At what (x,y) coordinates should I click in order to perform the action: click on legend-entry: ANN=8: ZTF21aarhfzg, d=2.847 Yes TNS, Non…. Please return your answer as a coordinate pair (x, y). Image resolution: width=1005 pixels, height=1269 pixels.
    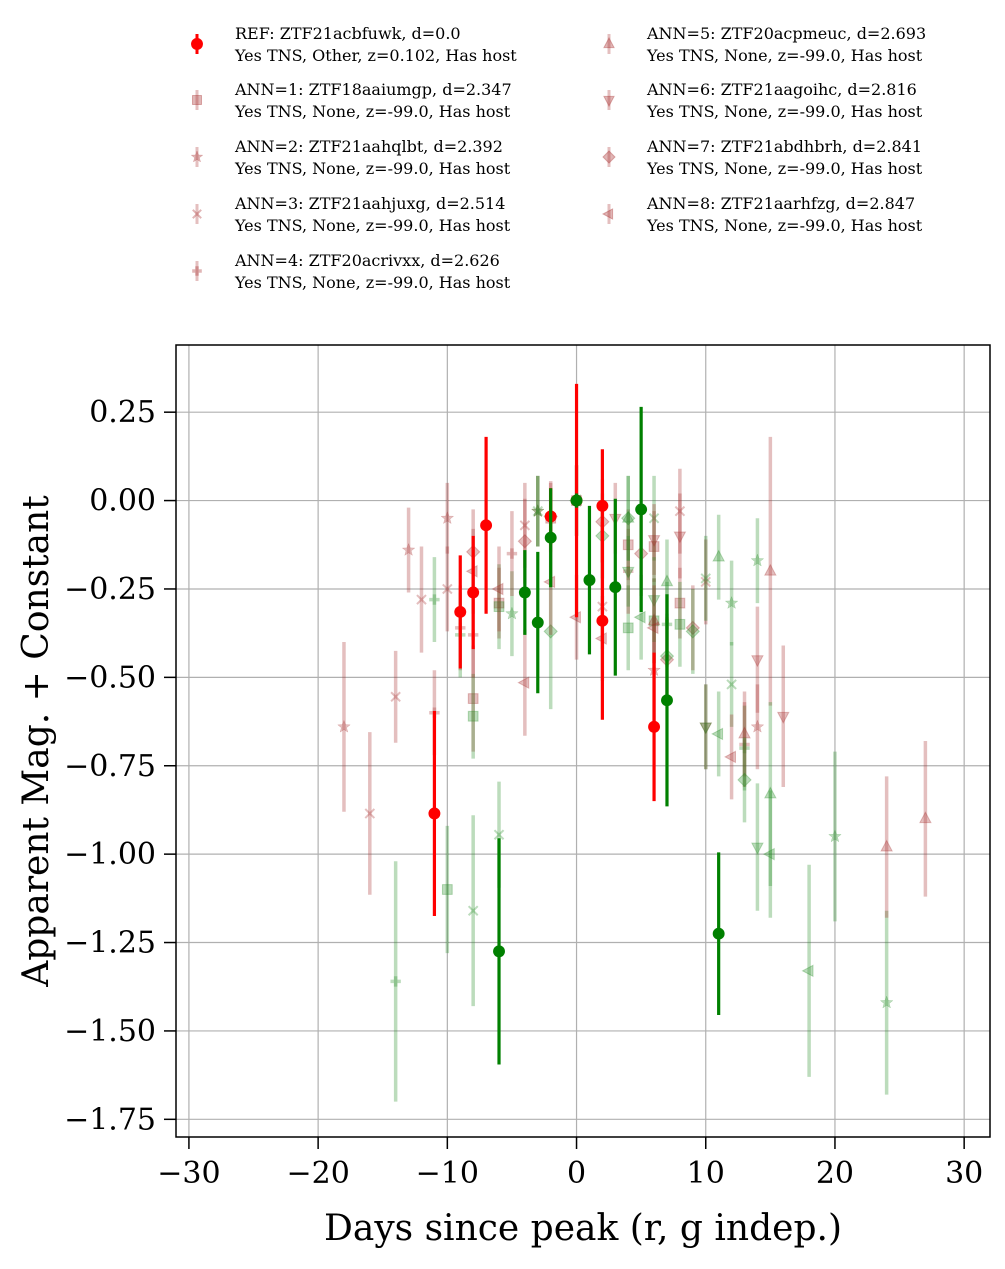
    Looking at the image, I should click on (762, 214).